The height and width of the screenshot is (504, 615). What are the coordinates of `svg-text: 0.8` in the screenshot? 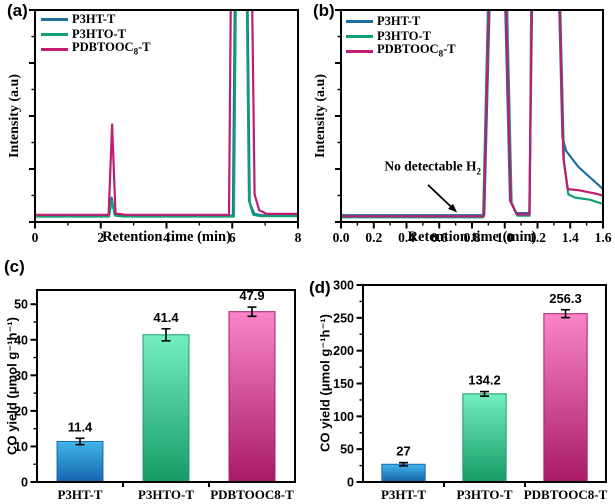 It's located at (472, 237).